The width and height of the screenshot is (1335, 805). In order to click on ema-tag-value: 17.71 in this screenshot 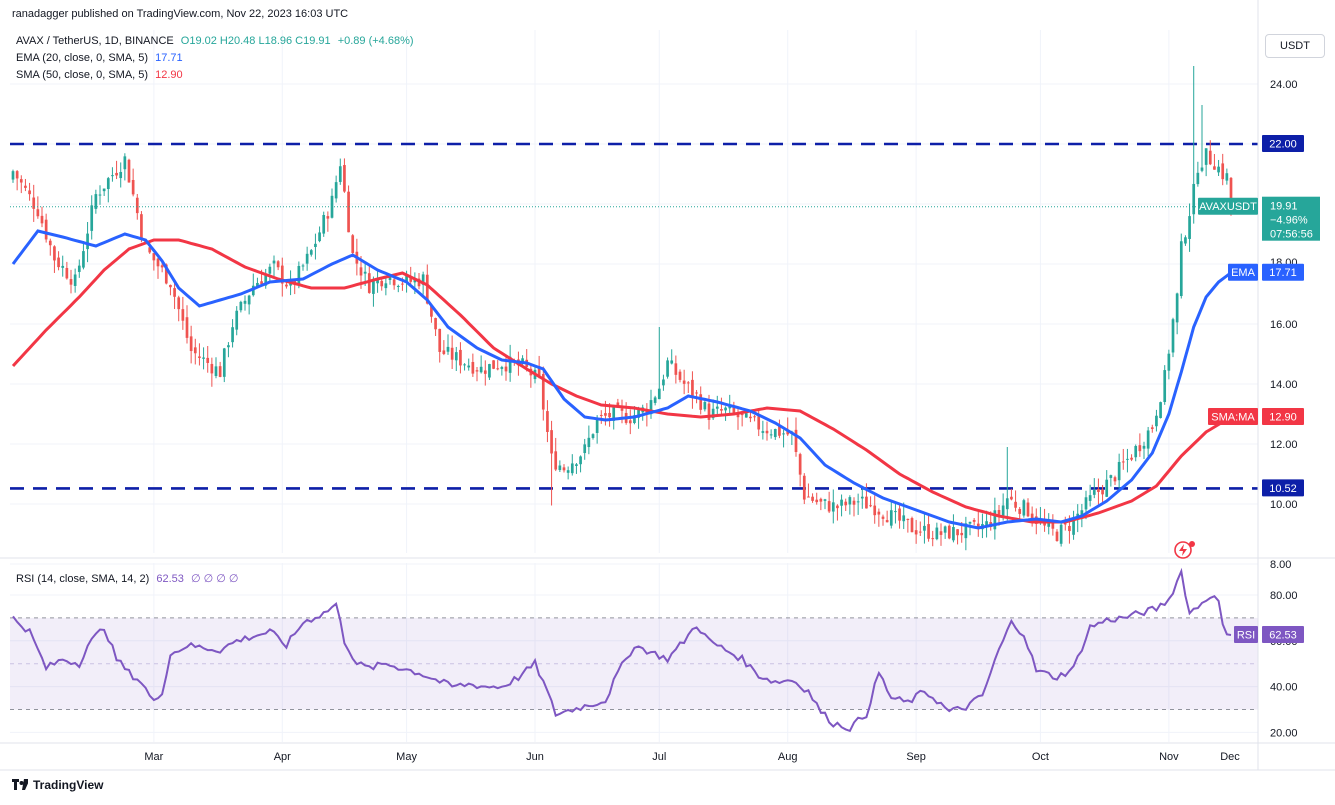, I will do `click(1283, 273)`.